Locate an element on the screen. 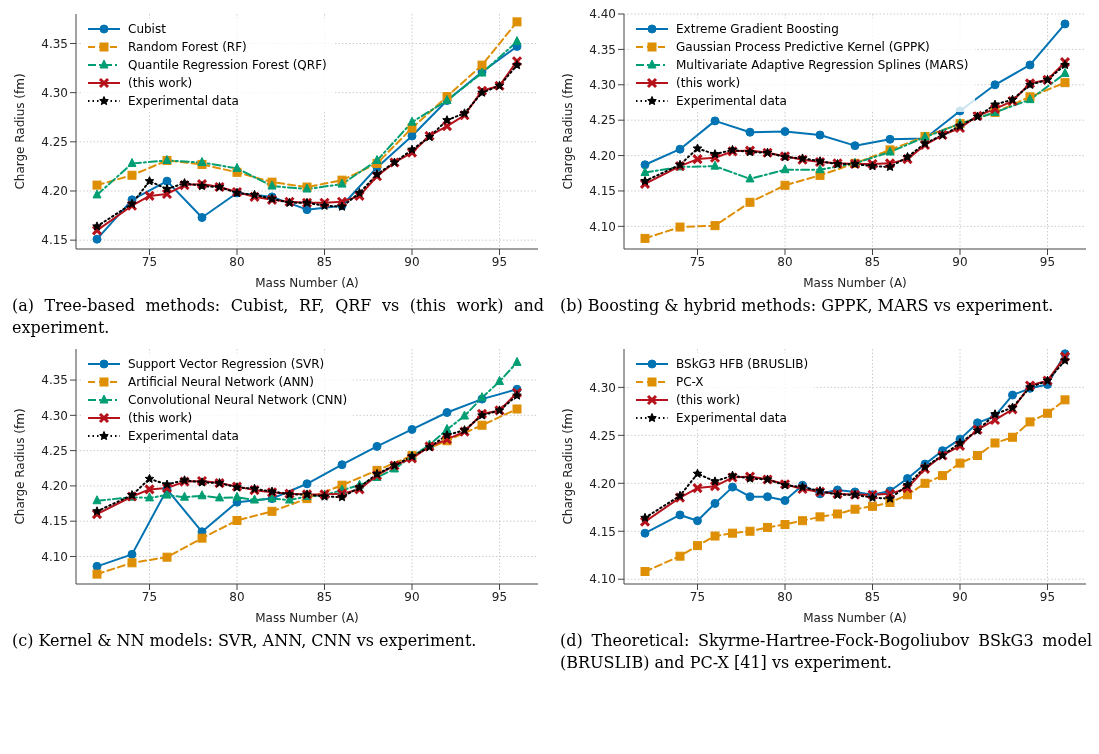  text: (d) Theoretical: Skyrme-Hartree-Fock-Bogoliubov BSkG3 model (BRUSLIB) and PC-X [41] vs experiment. is located at coordinates (826, 652).